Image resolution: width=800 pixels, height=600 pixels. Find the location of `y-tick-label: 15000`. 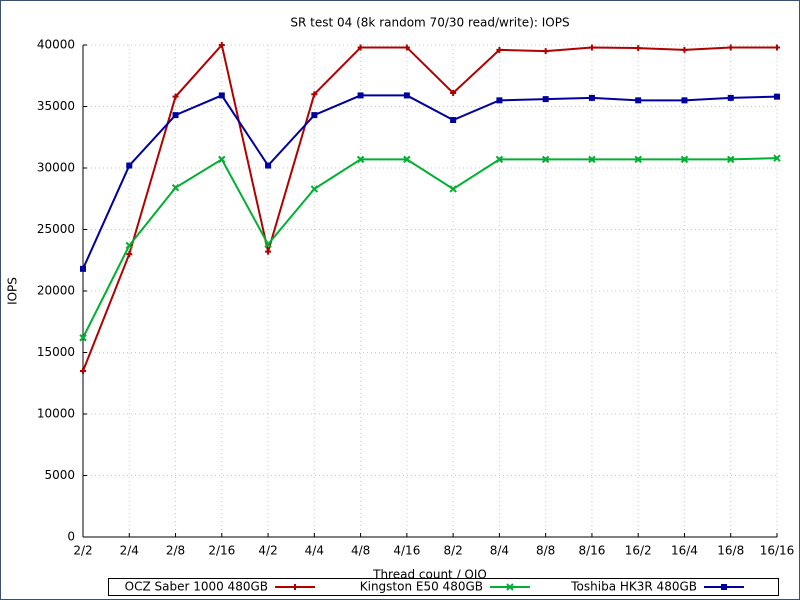

y-tick-label: 15000 is located at coordinates (56, 352).